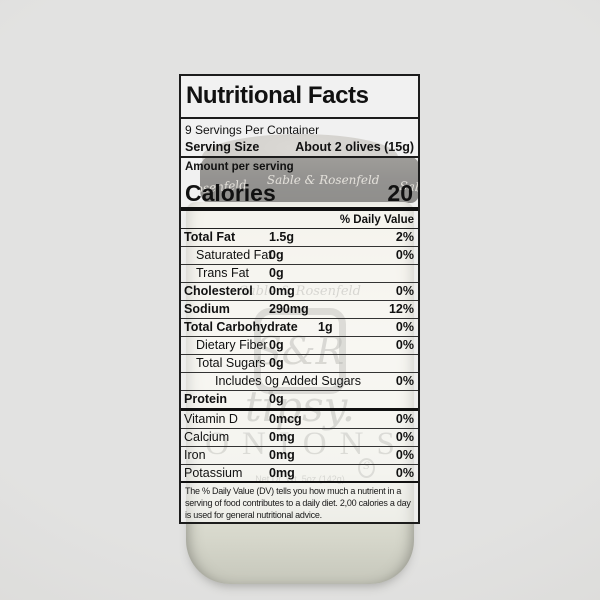 The width and height of the screenshot is (600, 600). What do you see at coordinates (210, 237) in the screenshot?
I see `nutrient-name: Total Fat` at bounding box center [210, 237].